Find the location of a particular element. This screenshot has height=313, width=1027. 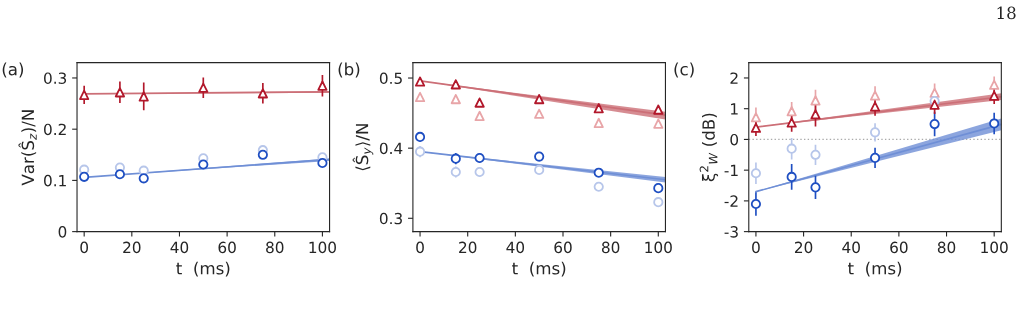

text: 18 is located at coordinates (1006, 13).